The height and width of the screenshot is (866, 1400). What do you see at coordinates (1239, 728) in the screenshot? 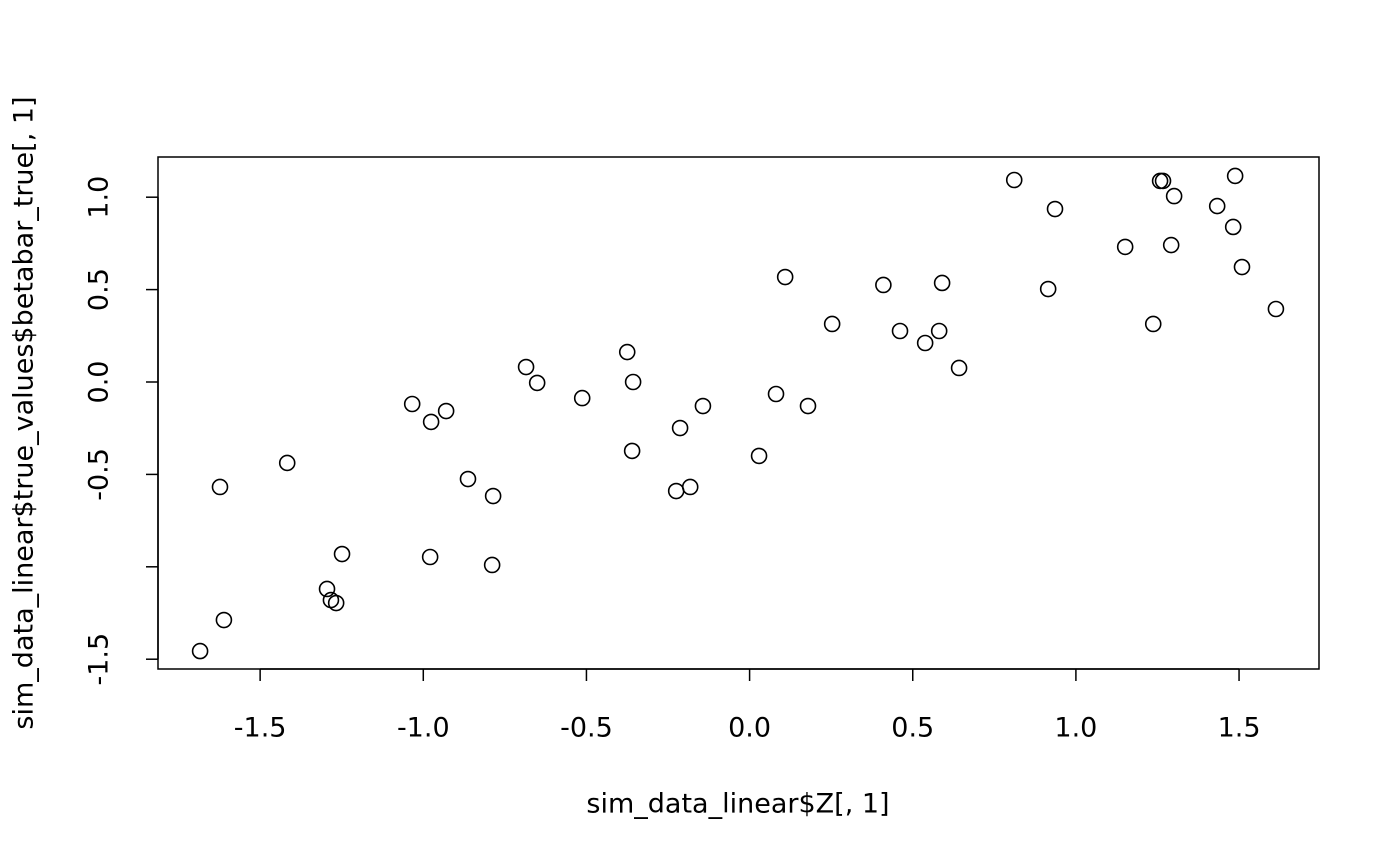
I see `x-tick-label: 1.5` at bounding box center [1239, 728].